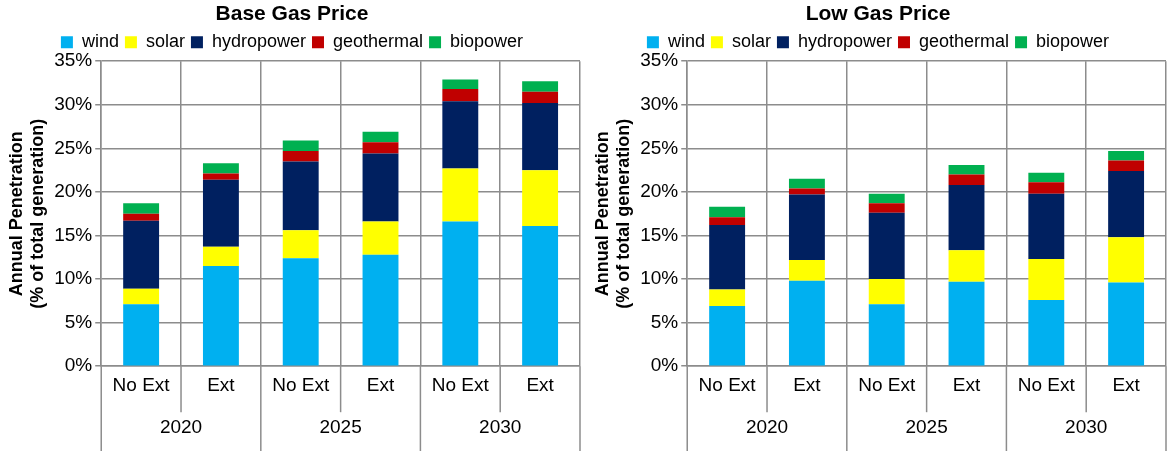 This screenshot has height=451, width=1172. What do you see at coordinates (292, 13) in the screenshot?
I see `chart-title: Base Gas Price` at bounding box center [292, 13].